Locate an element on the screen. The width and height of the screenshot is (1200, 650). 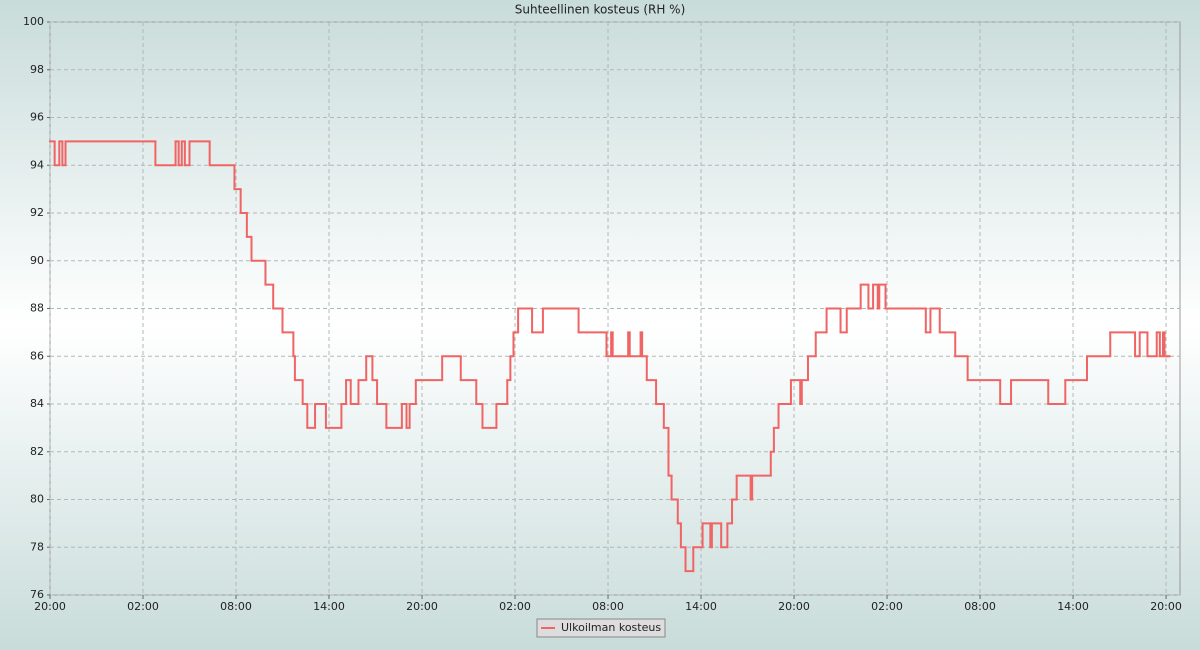
y-tick-label: 100 is located at coordinates (33, 21).